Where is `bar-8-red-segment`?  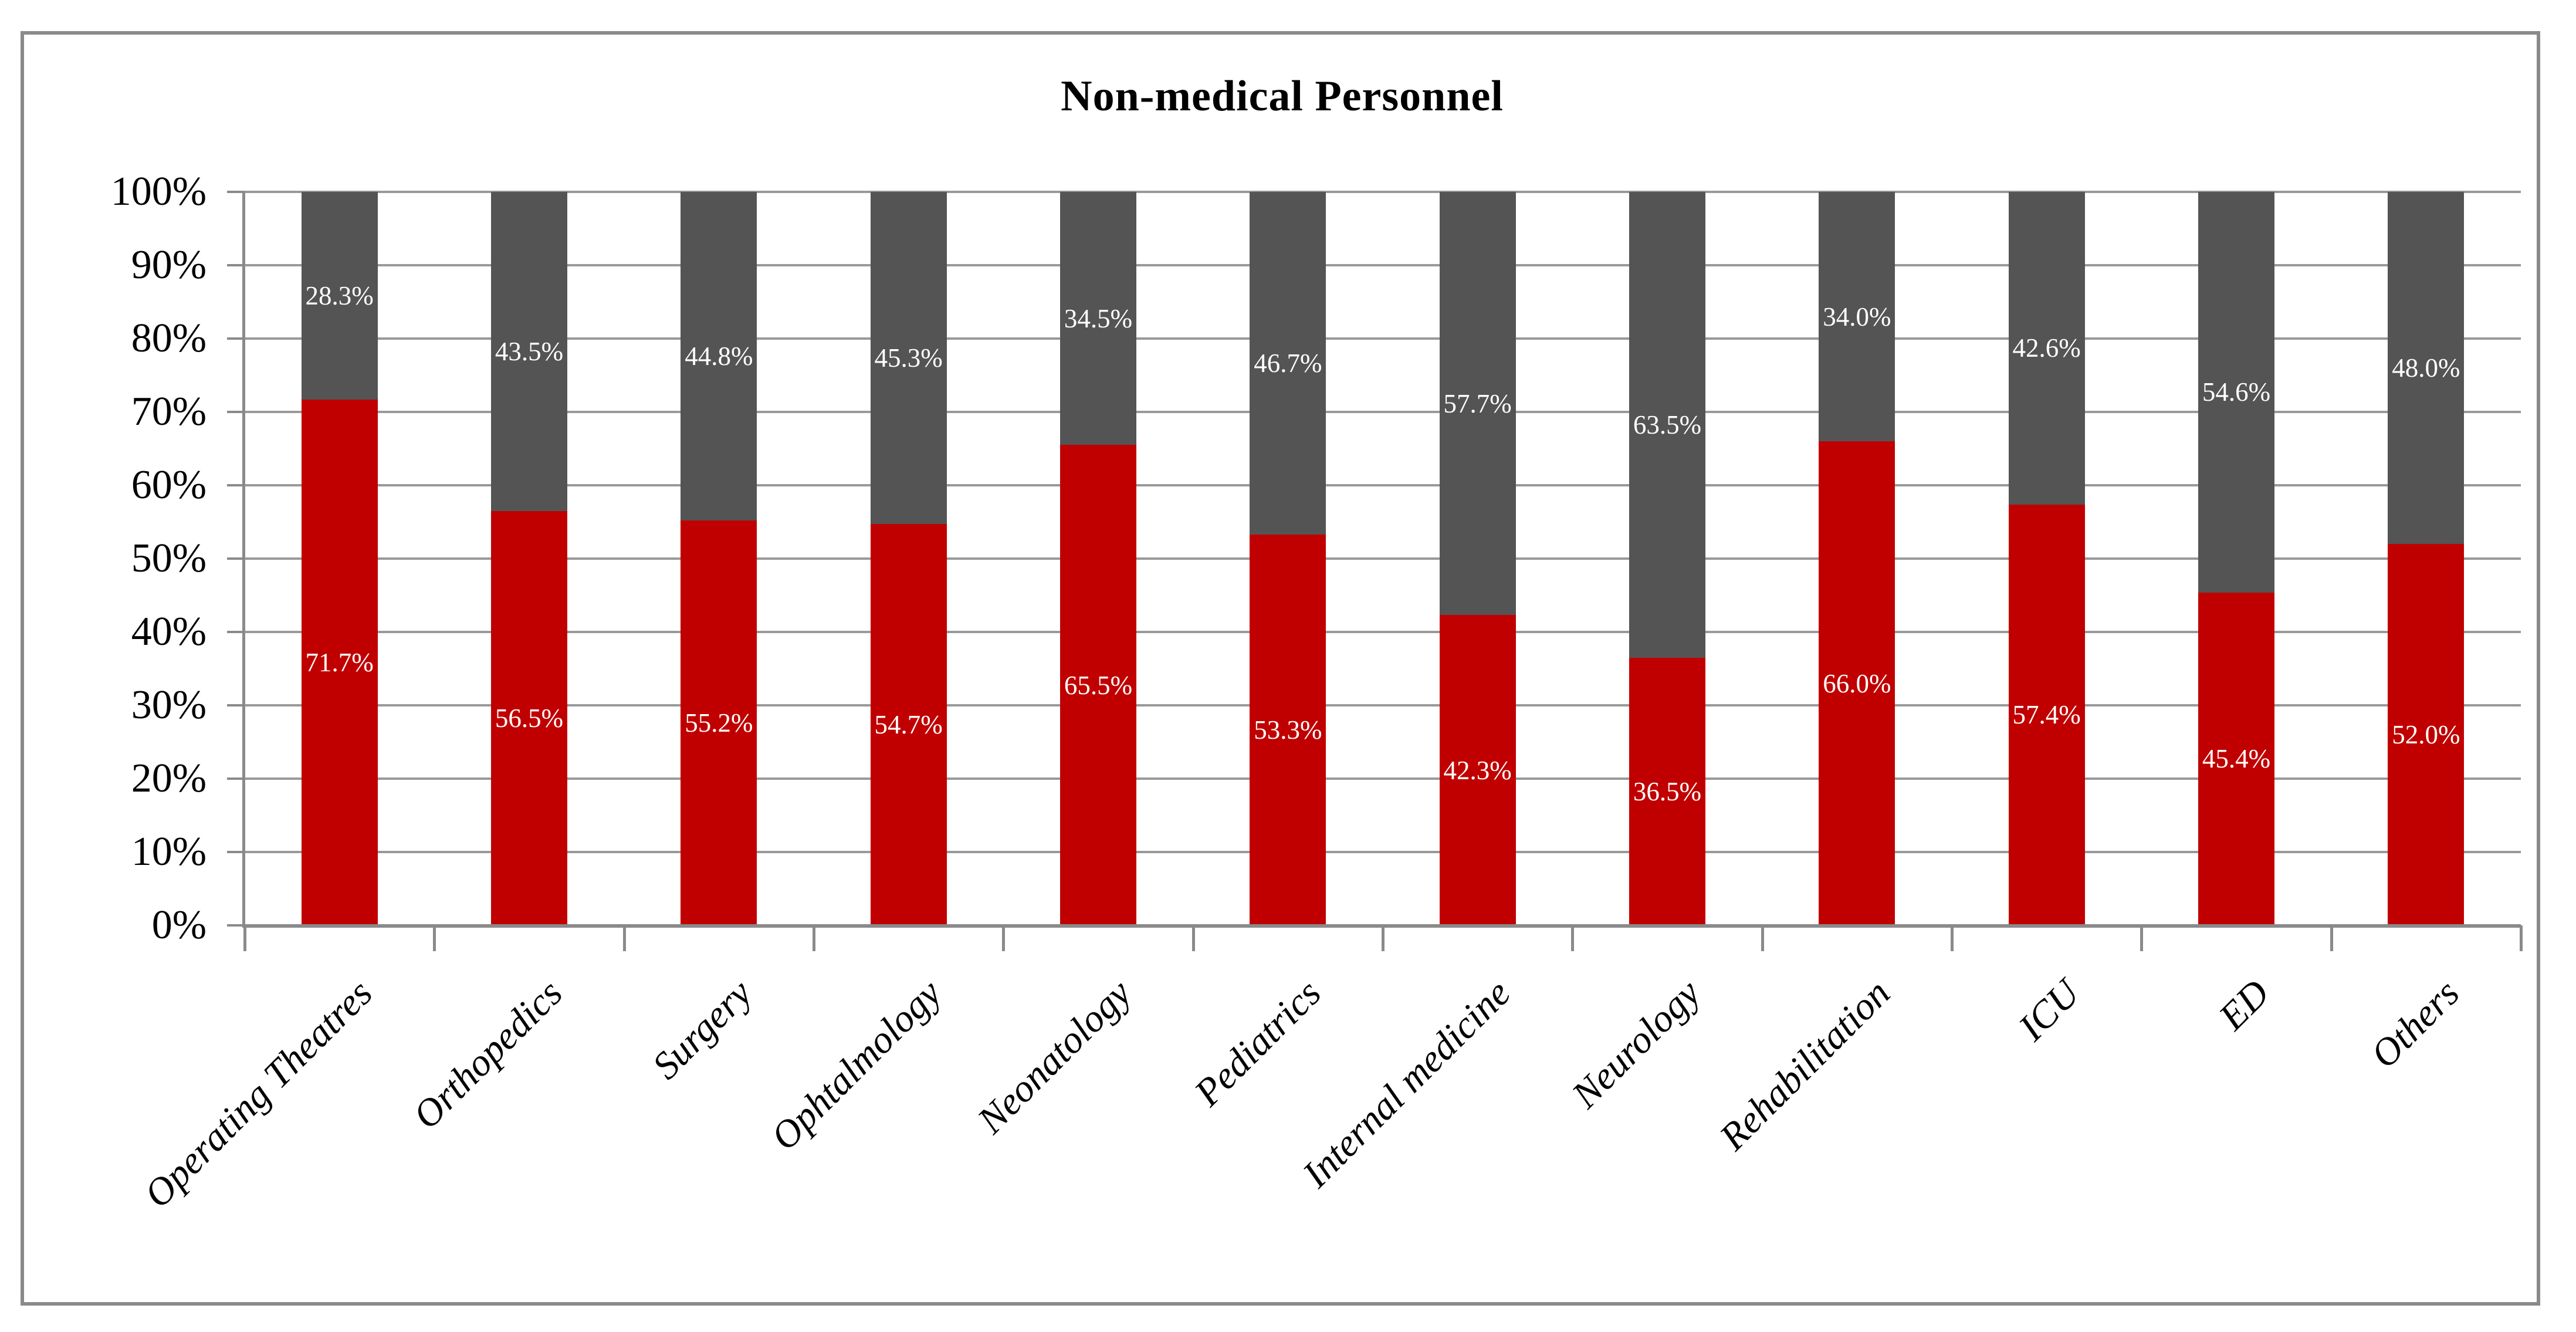
bar-8-red-segment is located at coordinates (1857, 683).